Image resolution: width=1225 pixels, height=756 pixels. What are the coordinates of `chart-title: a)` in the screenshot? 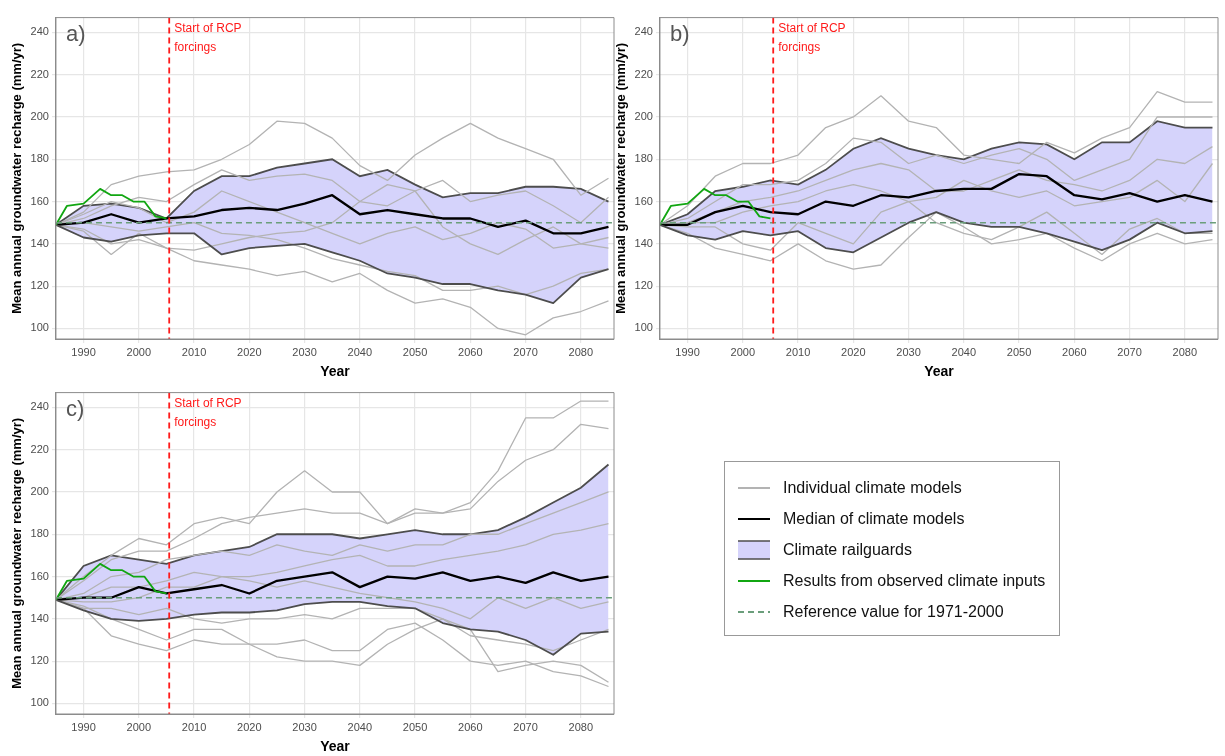 It's located at (75, 33).